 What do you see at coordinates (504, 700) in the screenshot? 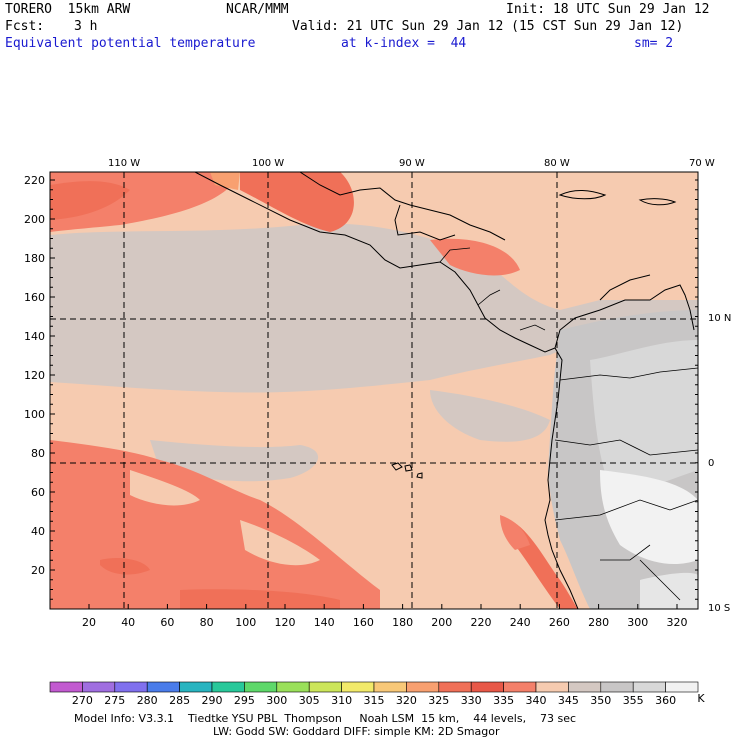
I see `colorbar-label: 335` at bounding box center [504, 700].